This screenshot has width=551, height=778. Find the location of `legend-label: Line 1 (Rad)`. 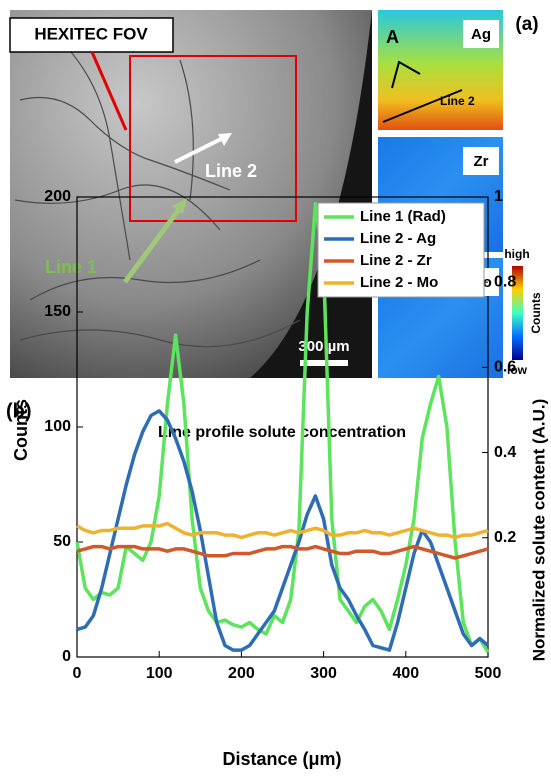

legend-label: Line 1 (Rad) is located at coordinates (403, 216).